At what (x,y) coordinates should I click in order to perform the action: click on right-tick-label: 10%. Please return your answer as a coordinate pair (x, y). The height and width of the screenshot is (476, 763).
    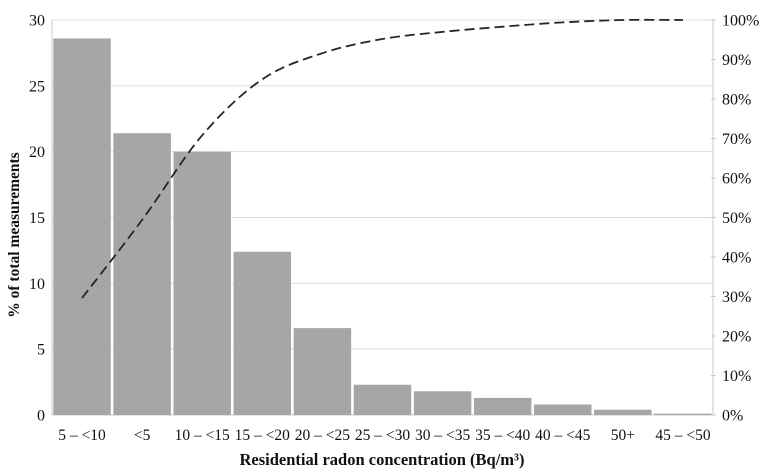
    Looking at the image, I should click on (736, 376).